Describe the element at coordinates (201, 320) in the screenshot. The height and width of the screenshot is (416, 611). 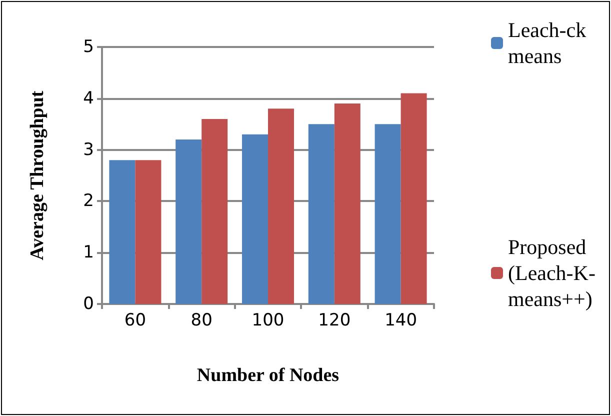
I see `x-tick-label: 80` at that location.